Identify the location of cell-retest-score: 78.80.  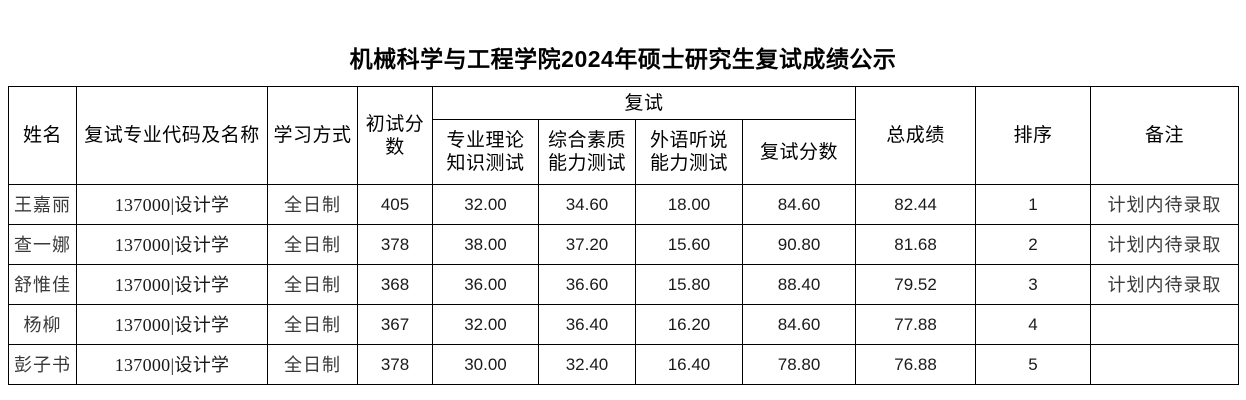
(799, 364).